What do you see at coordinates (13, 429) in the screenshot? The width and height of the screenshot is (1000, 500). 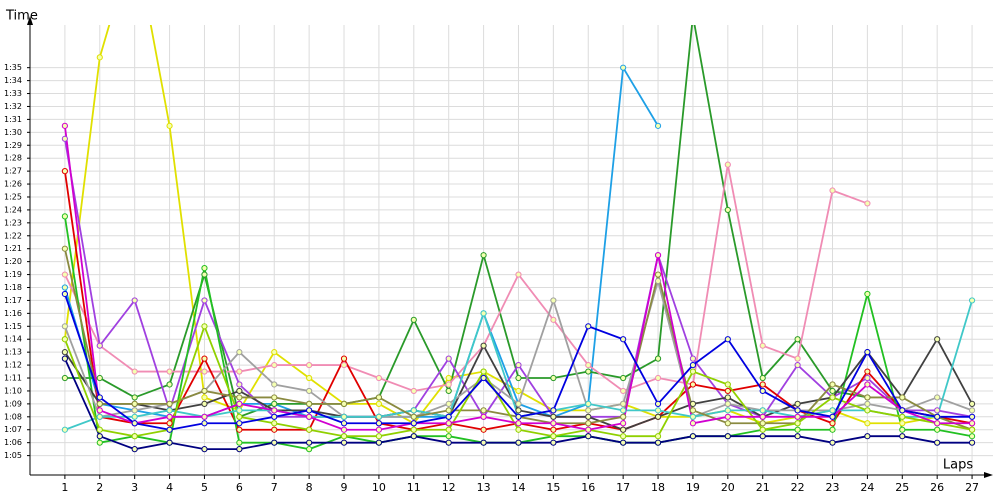 I see `y-tick-label: 1:07` at bounding box center [13, 429].